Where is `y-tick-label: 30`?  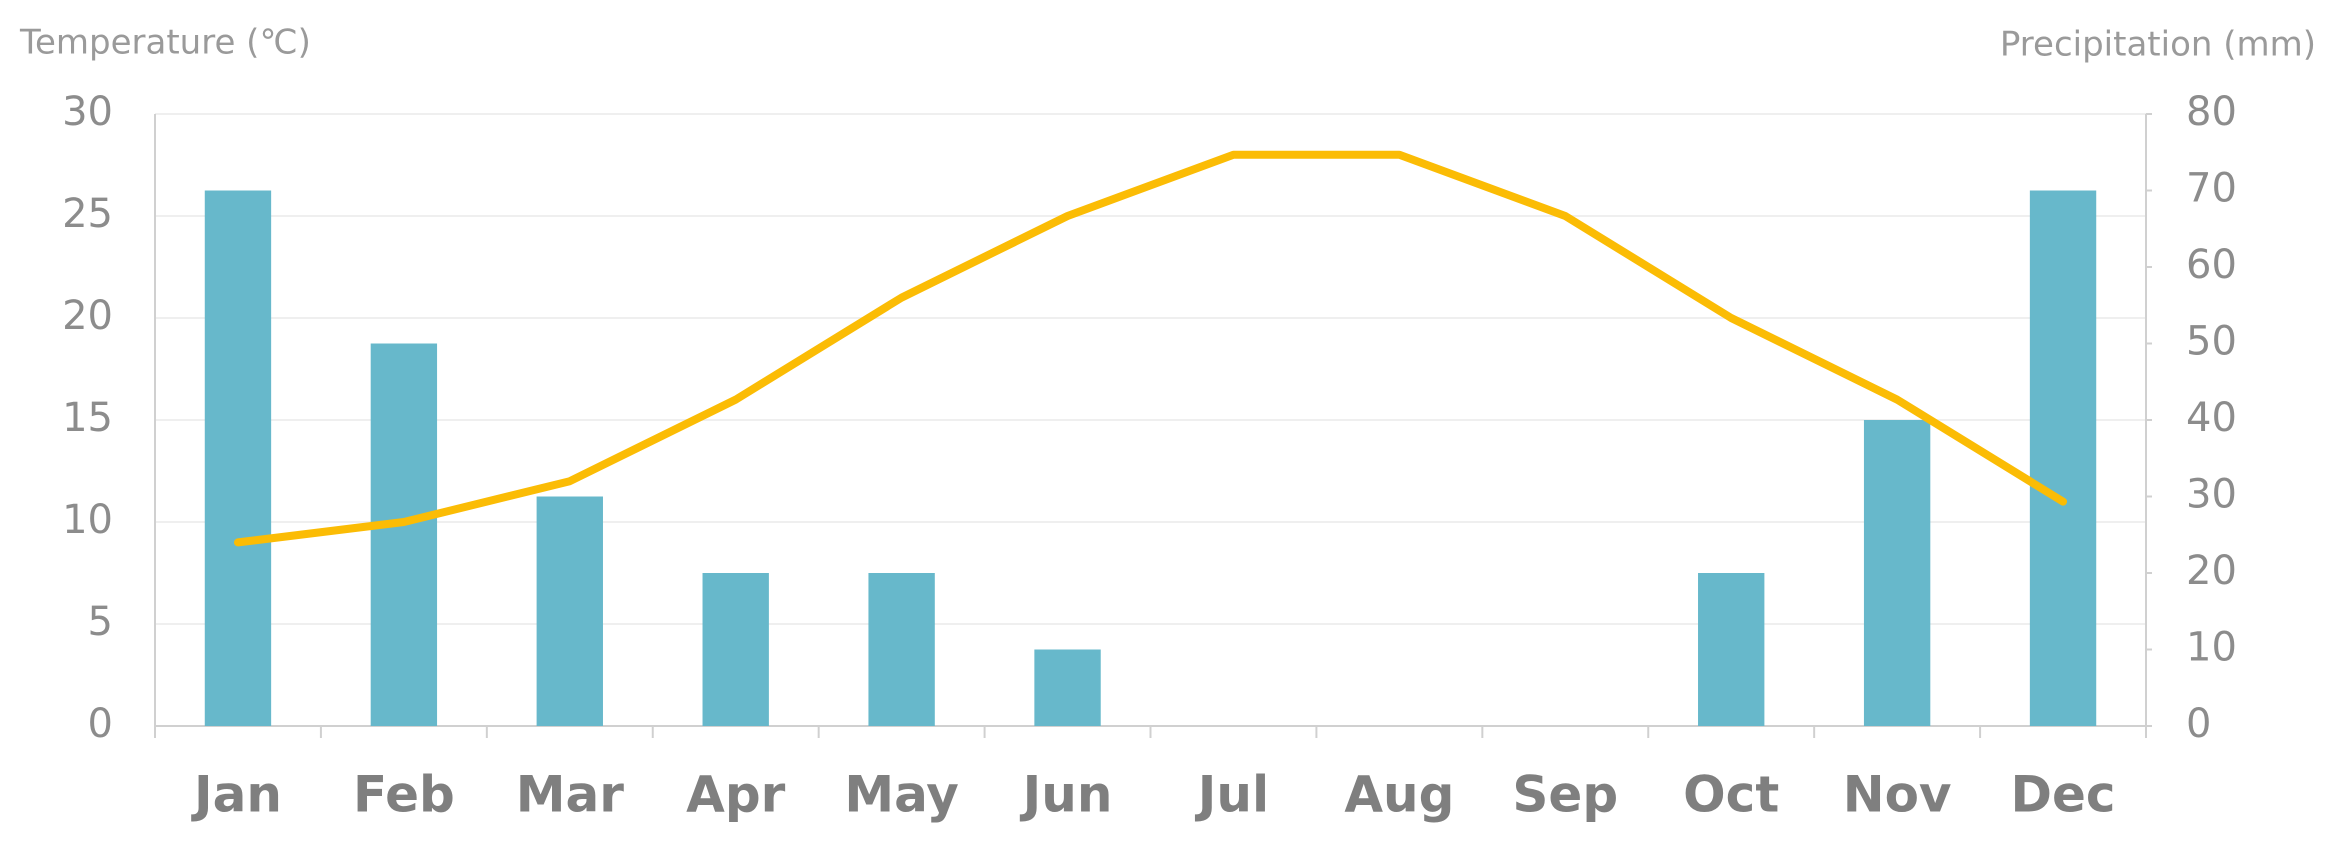
y-tick-label: 30 is located at coordinates (87, 112).